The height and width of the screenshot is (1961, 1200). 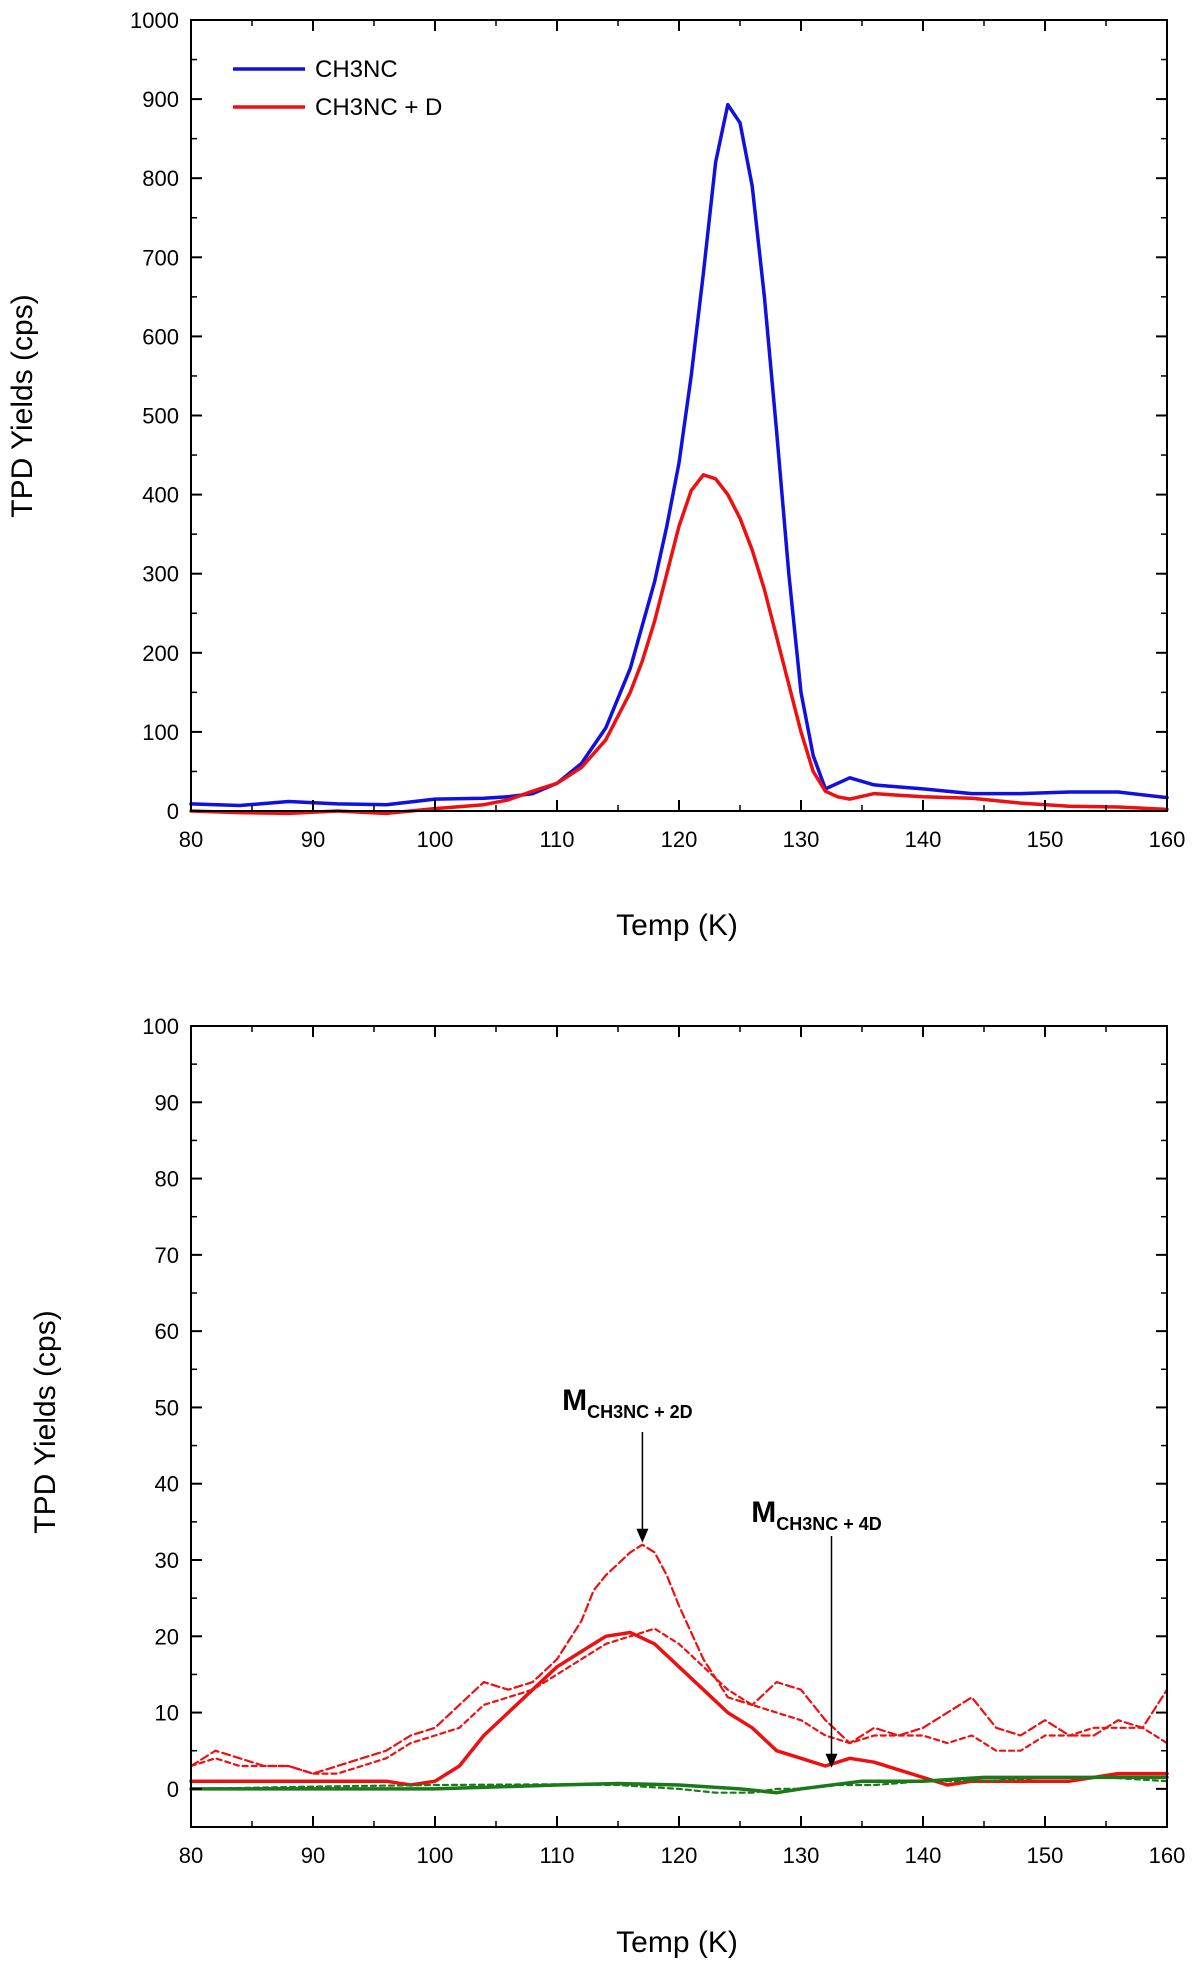 What do you see at coordinates (923, 1855) in the screenshot?
I see `bottom-x-tick-label: 140` at bounding box center [923, 1855].